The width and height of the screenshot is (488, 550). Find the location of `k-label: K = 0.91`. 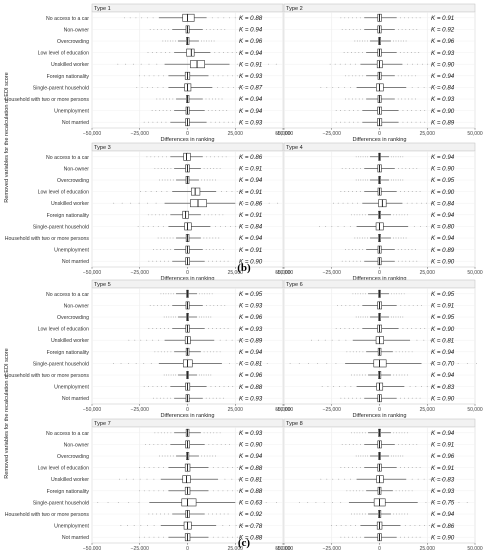

k-label: K = 0.91 is located at coordinates (442, 306).